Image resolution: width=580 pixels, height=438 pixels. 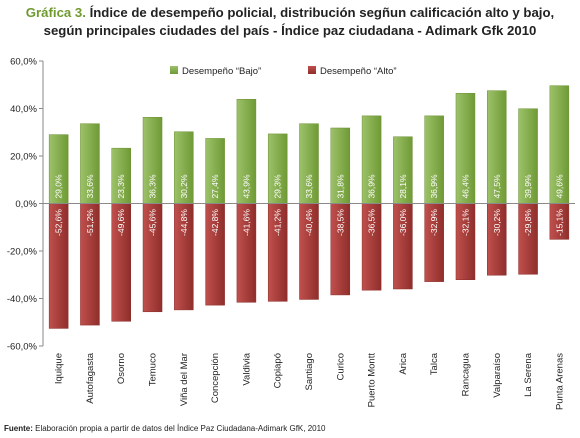 What do you see at coordinates (22, 347) in the screenshot?
I see `y-tick-label: -60,0%` at bounding box center [22, 347].